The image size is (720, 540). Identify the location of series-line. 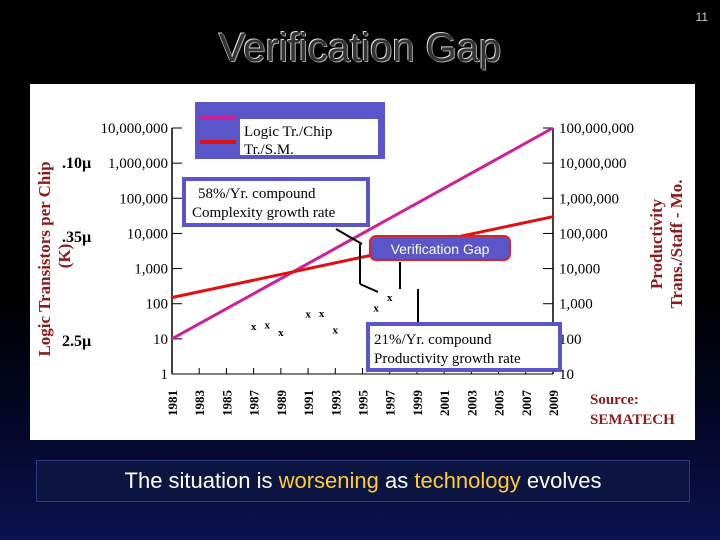
(362, 257).